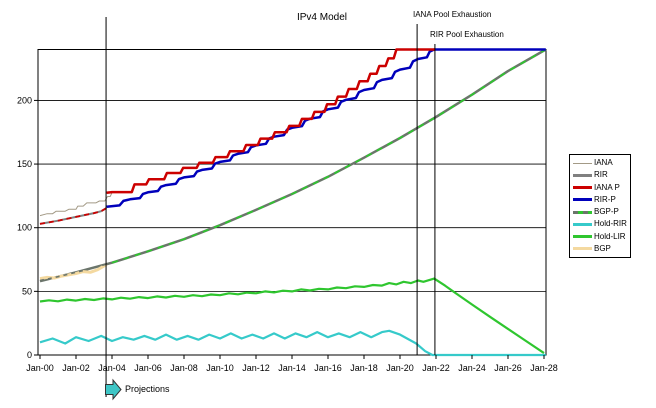 The height and width of the screenshot is (408, 656). What do you see at coordinates (292, 368) in the screenshot?
I see `x-tick-label: Jan-14` at bounding box center [292, 368].